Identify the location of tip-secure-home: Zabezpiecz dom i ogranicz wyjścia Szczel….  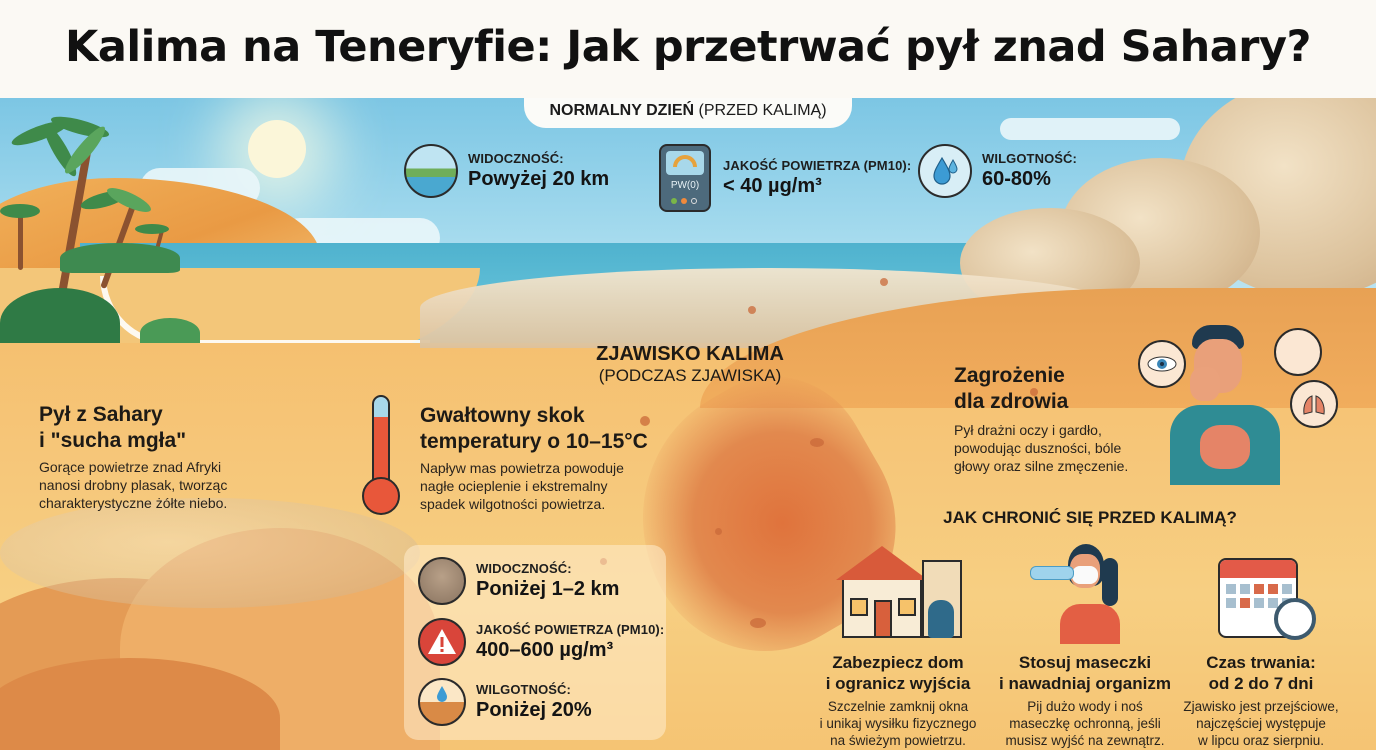
(898, 700).